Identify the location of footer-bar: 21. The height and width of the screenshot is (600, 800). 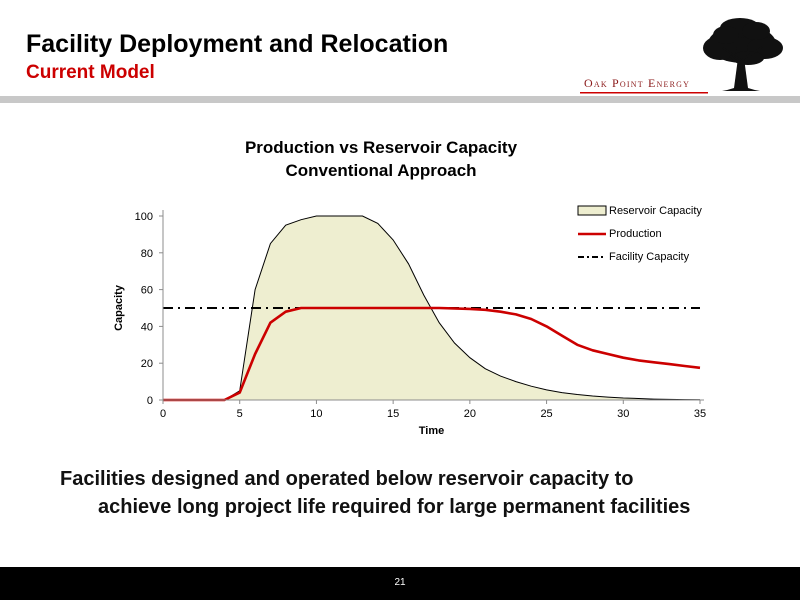
(400, 583).